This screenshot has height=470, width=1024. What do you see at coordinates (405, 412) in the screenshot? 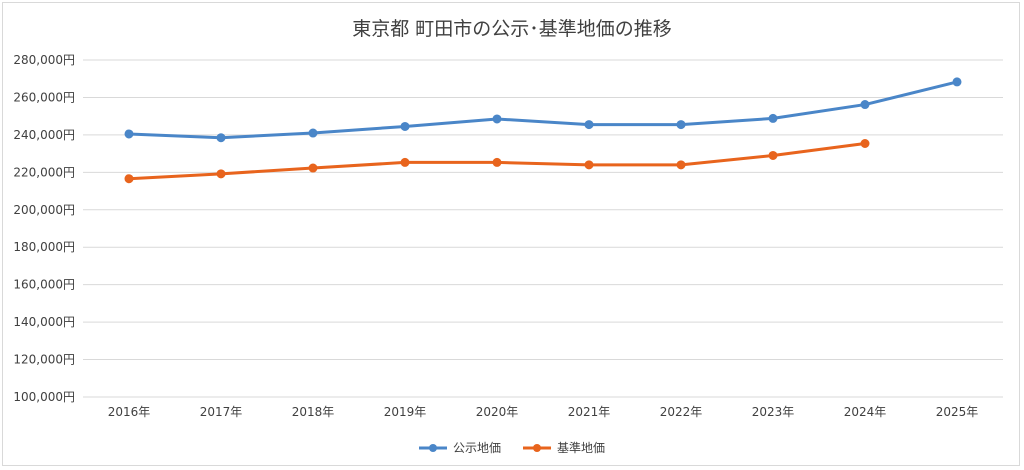
I see `x-tick-label: 2019年` at bounding box center [405, 412].